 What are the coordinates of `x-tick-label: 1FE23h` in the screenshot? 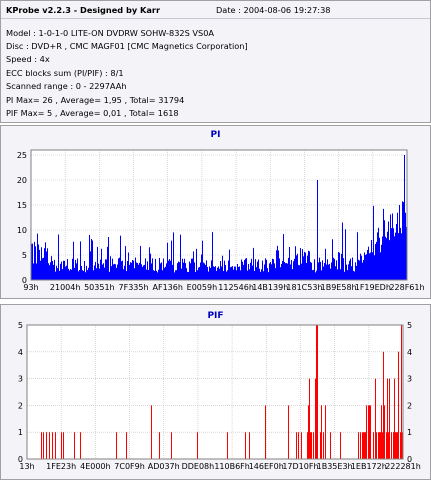 It's located at (61, 466).